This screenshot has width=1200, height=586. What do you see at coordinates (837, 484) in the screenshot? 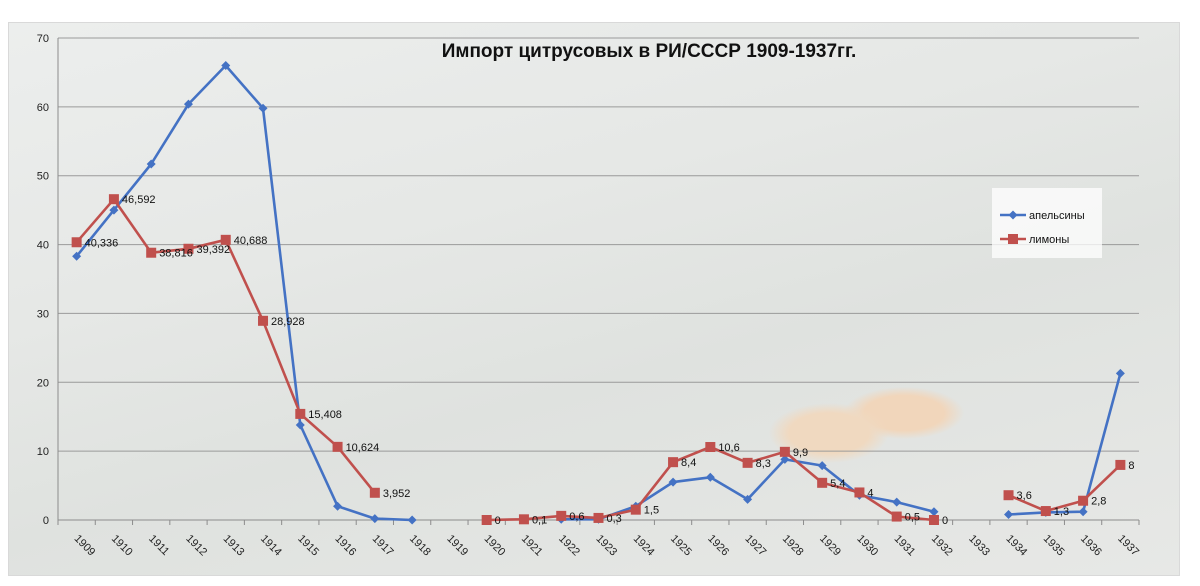
I see `data-label: 5,4` at bounding box center [837, 484].